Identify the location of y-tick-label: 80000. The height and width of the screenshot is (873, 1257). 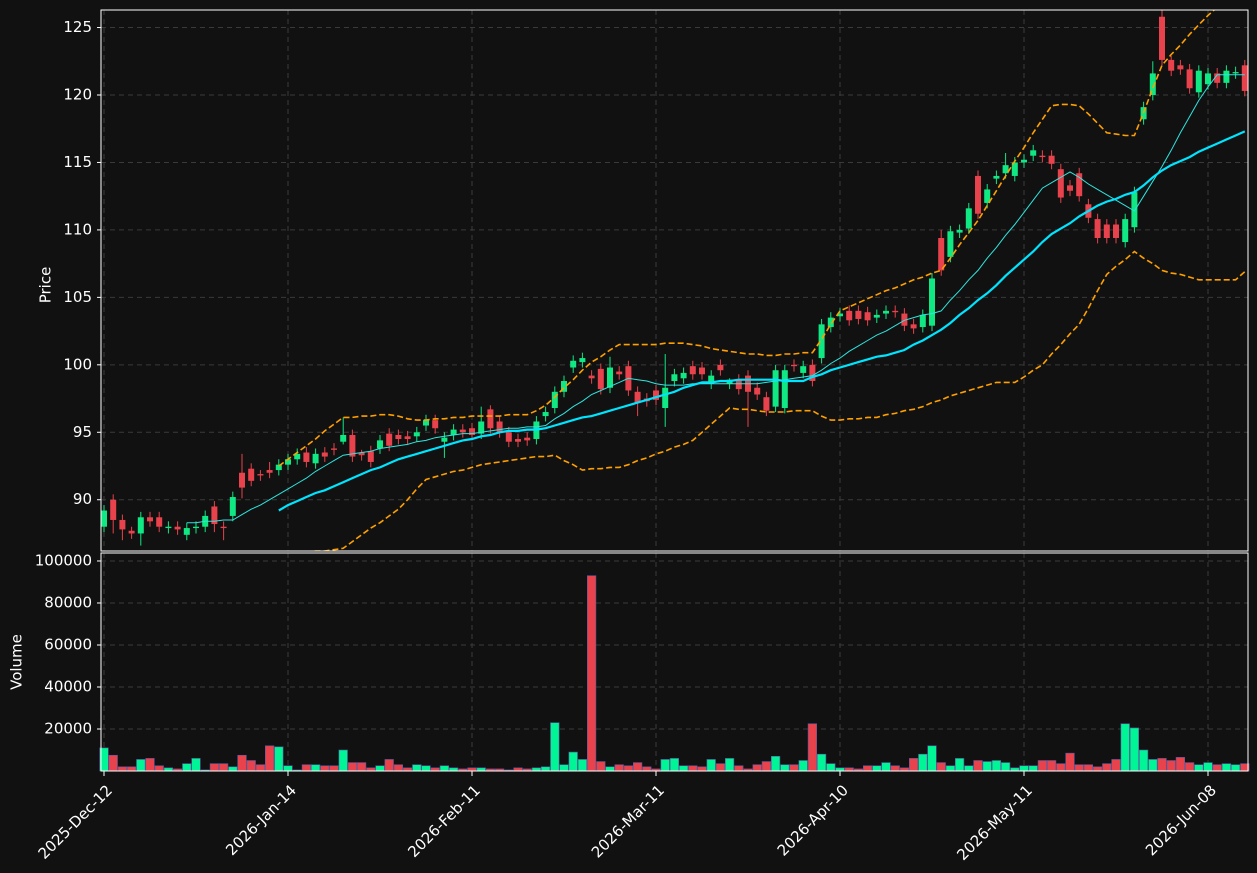
(68, 602).